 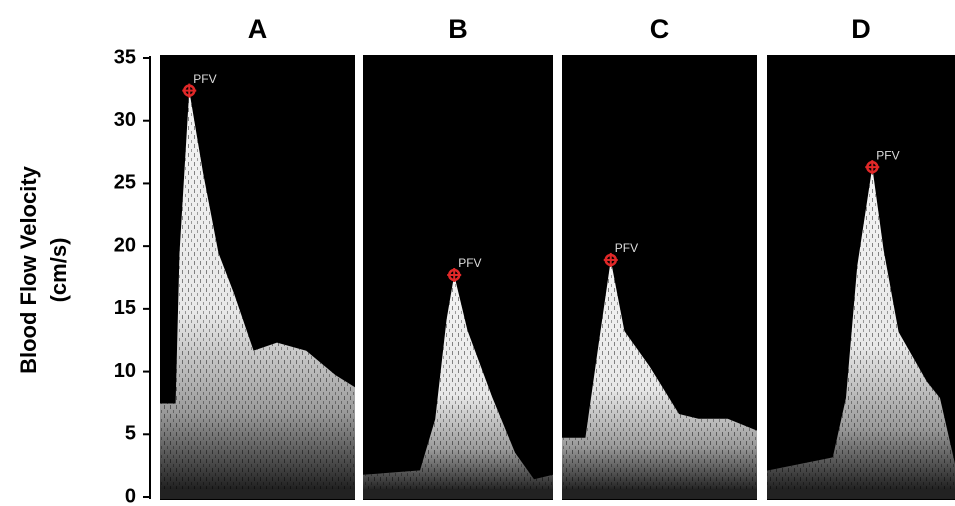 I want to click on y-tick-label: 20, so click(x=125, y=245).